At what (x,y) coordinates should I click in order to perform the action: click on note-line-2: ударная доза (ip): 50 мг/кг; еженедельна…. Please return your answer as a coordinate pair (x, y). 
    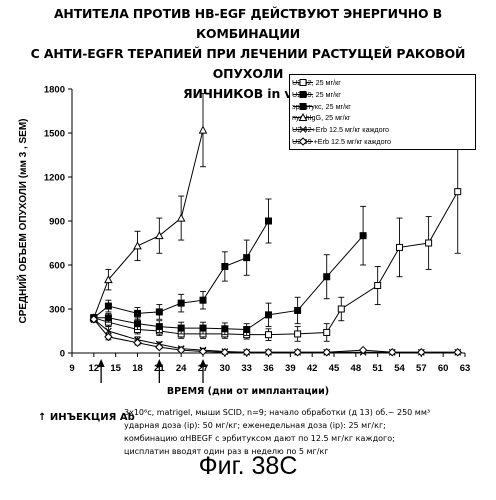
    Looking at the image, I should click on (255, 425).